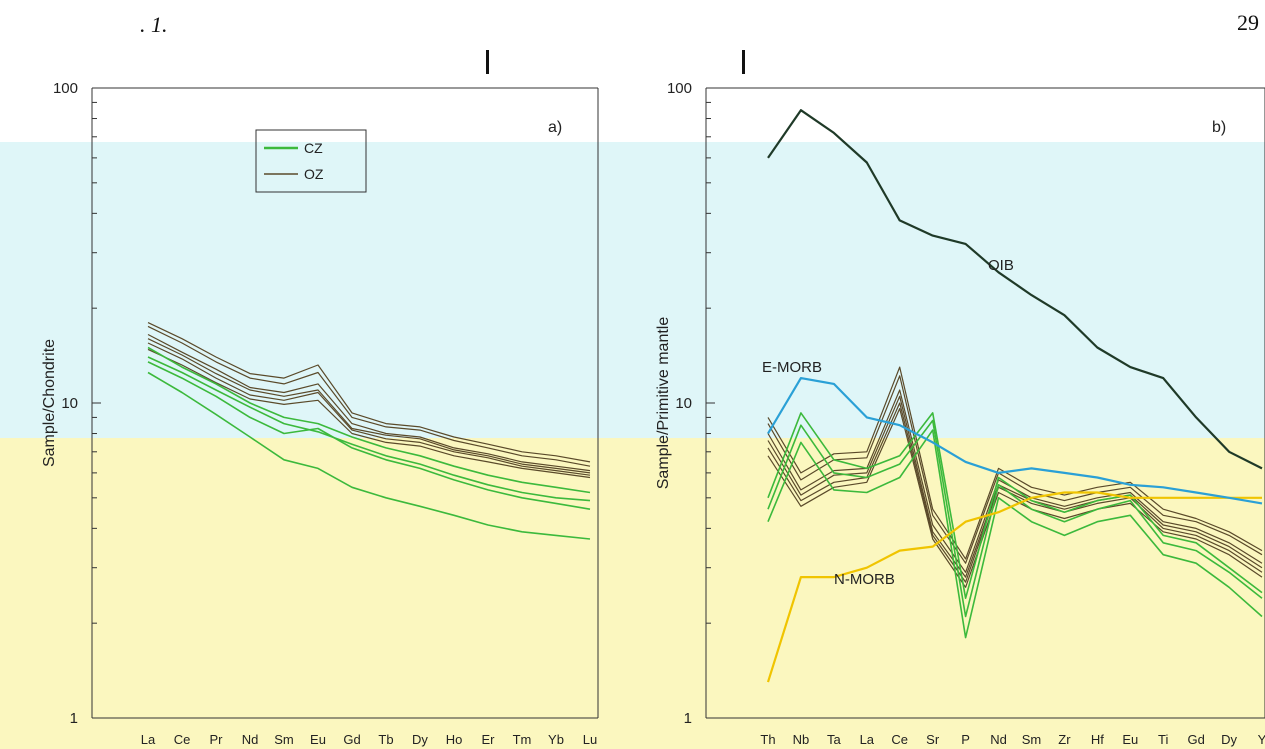 Image resolution: width=1265 pixels, height=749 pixels. Describe the element at coordinates (834, 739) in the screenshot. I see `x-tick-label: Ta` at that location.